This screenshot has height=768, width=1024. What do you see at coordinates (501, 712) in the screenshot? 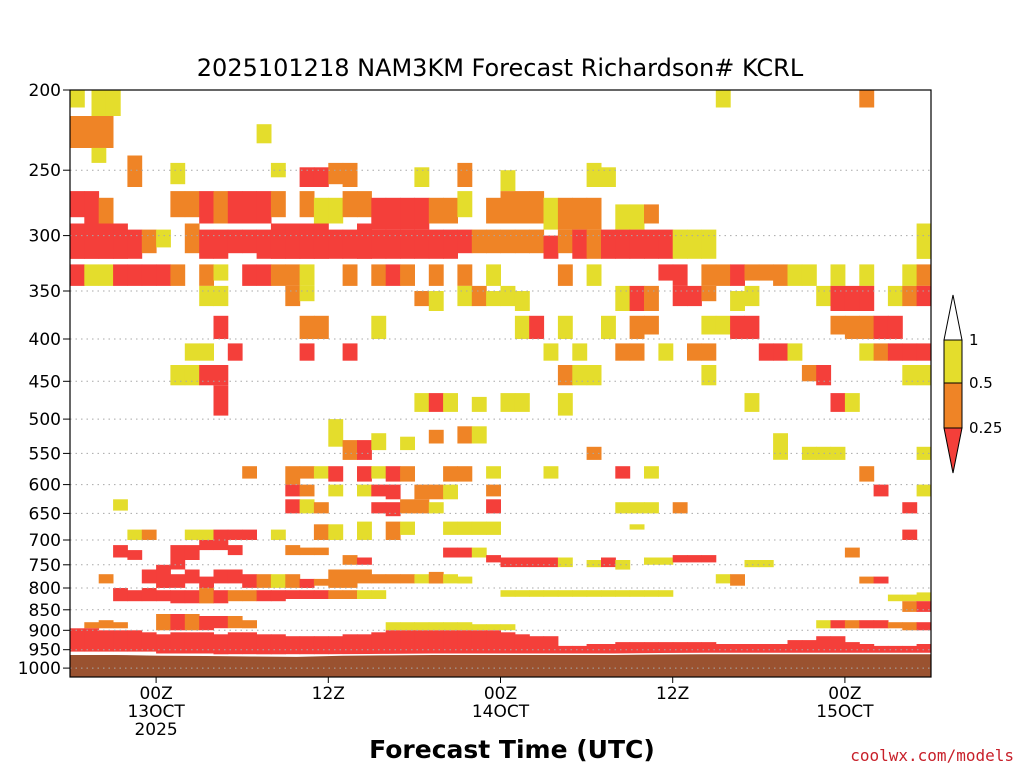
I see `x-tick-label: 14OCT` at bounding box center [501, 712].